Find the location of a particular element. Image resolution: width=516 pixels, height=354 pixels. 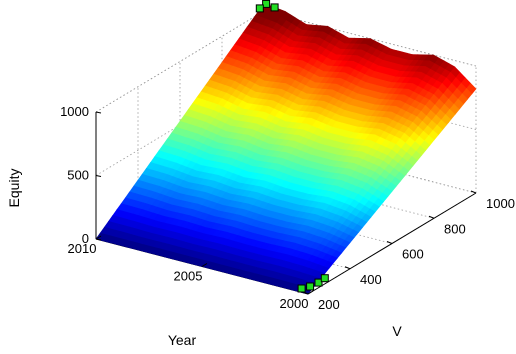

x-tick-label: 200 is located at coordinates (329, 304).